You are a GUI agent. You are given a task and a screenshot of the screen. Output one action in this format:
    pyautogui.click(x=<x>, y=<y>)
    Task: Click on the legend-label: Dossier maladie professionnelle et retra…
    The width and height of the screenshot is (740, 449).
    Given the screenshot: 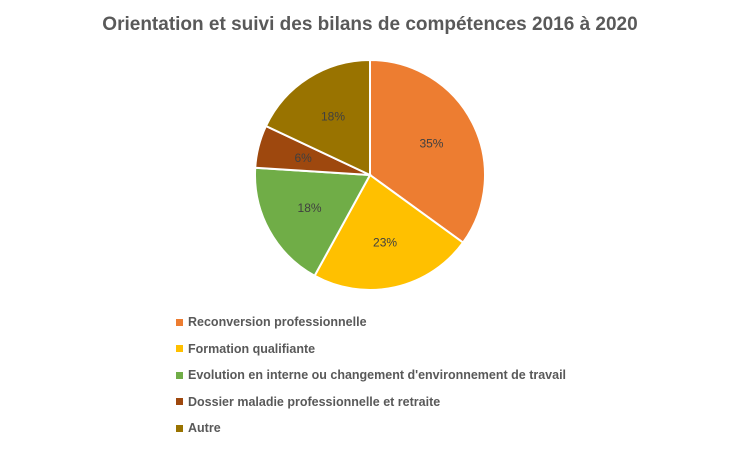 What is the action you would take?
    pyautogui.click(x=314, y=401)
    